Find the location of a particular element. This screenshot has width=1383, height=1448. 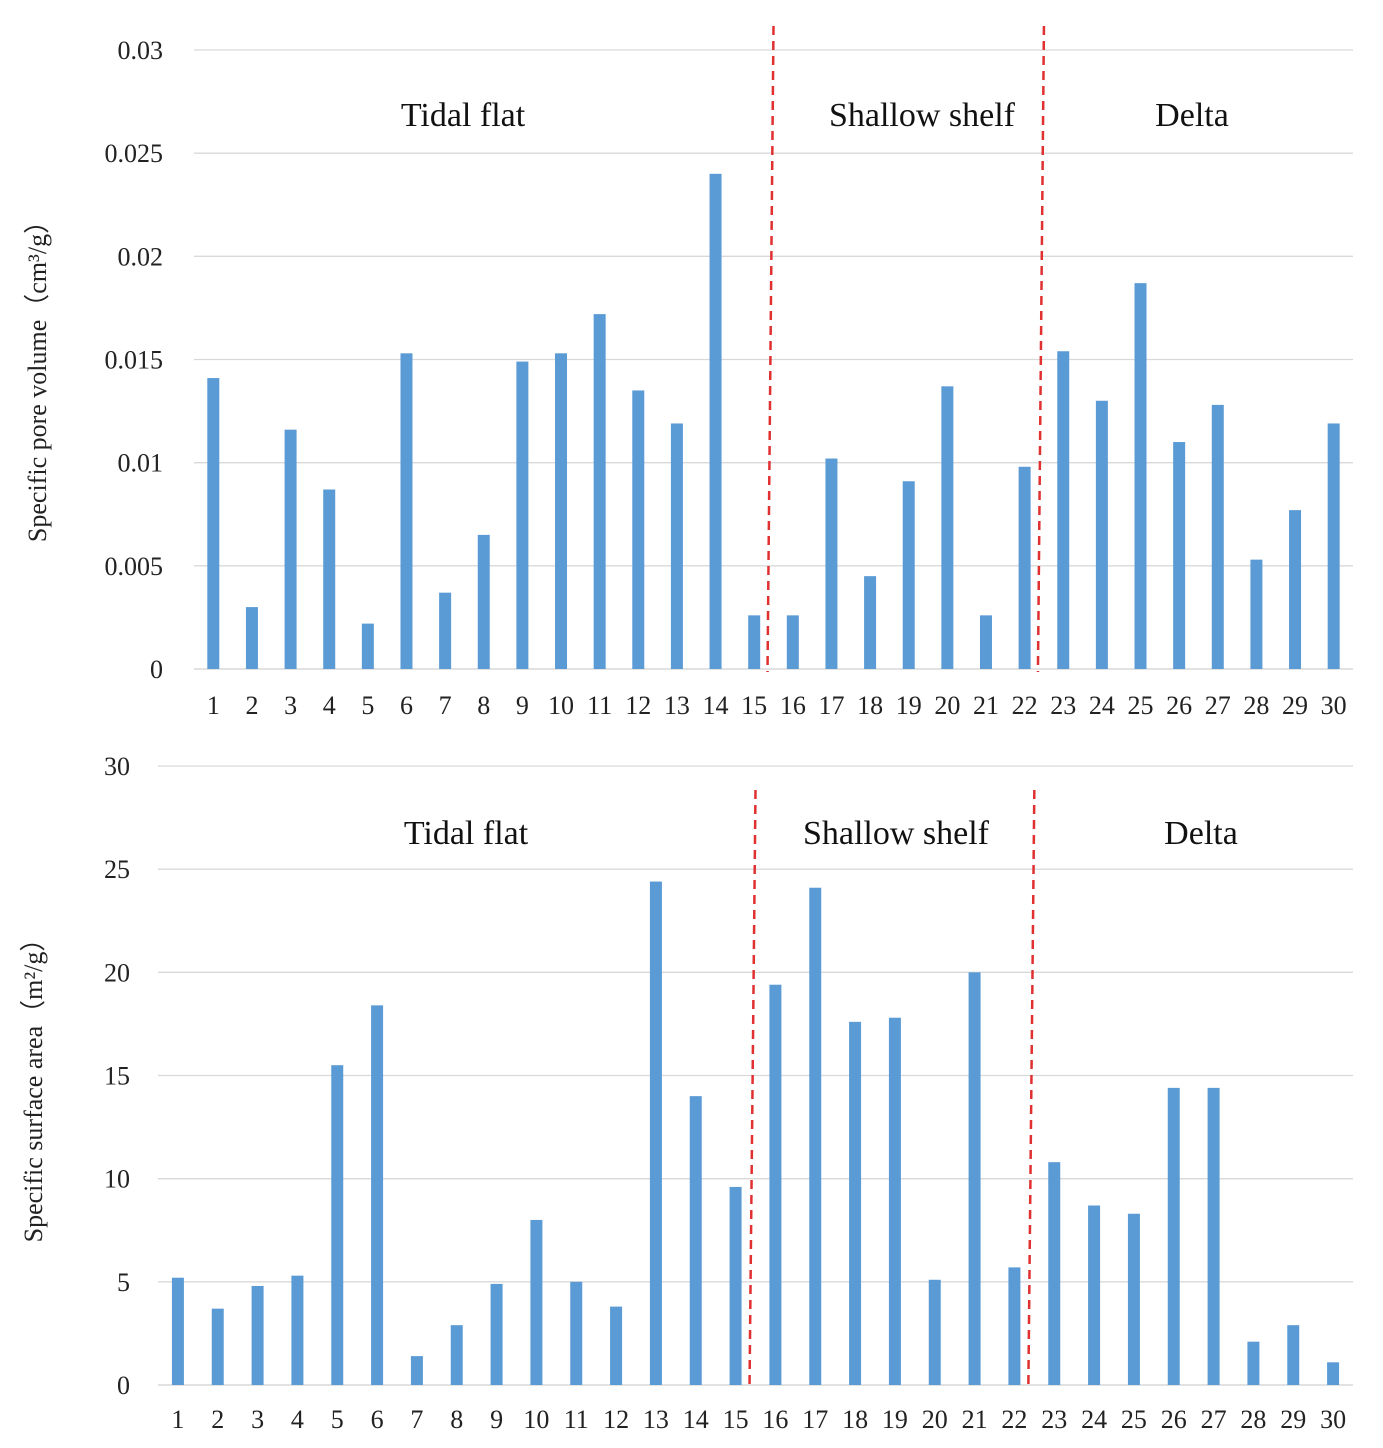

y-axis-label: Specific pore volume（cm³/g） is located at coordinates (37, 375).